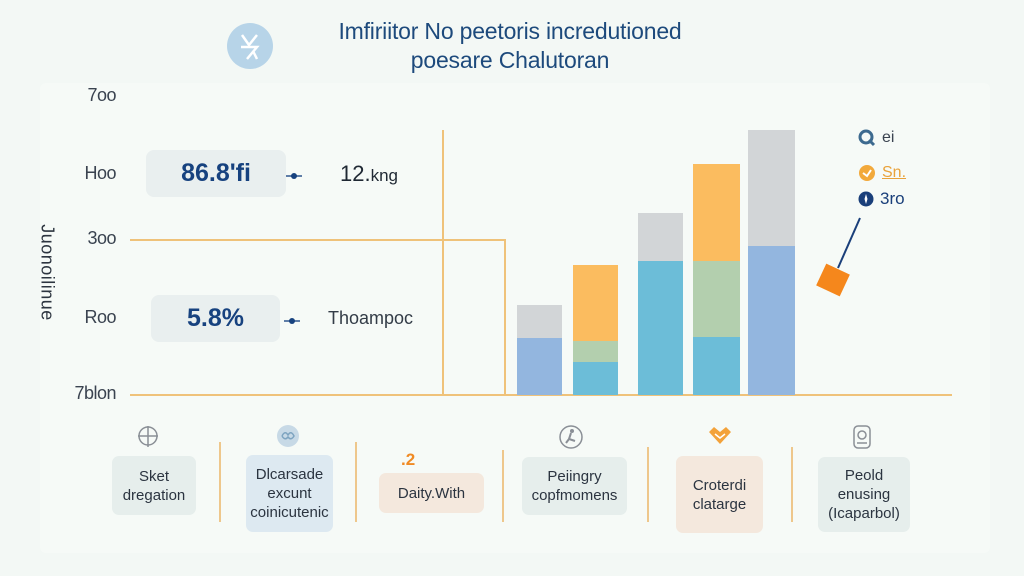  What do you see at coordinates (101, 95) in the screenshot?
I see `y-tick: 7oo` at bounding box center [101, 95].